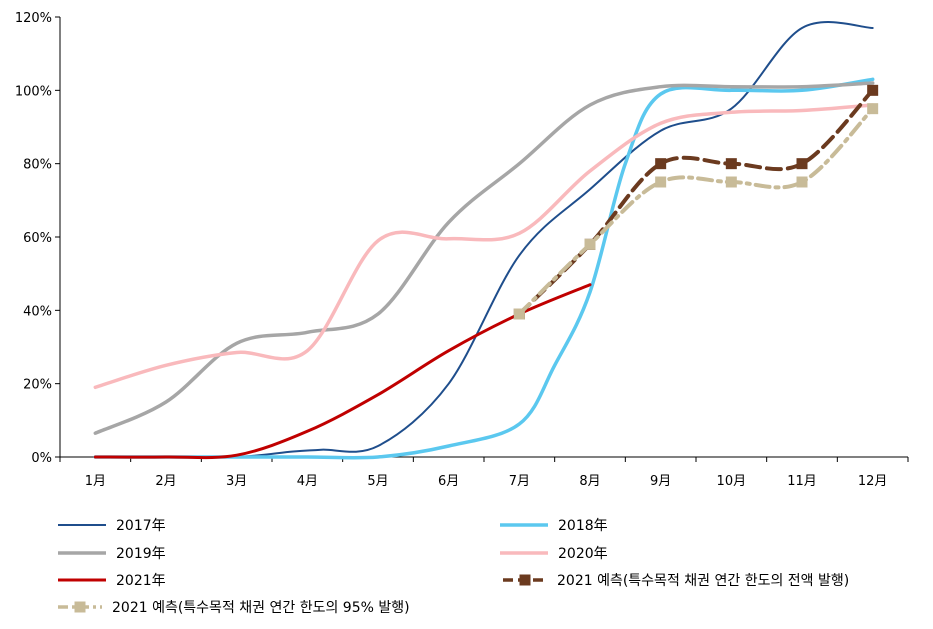  I want to click on legend-label-5: 2021 예측(특수목적 채권 연간 한도의 전액 발행), so click(703, 581).